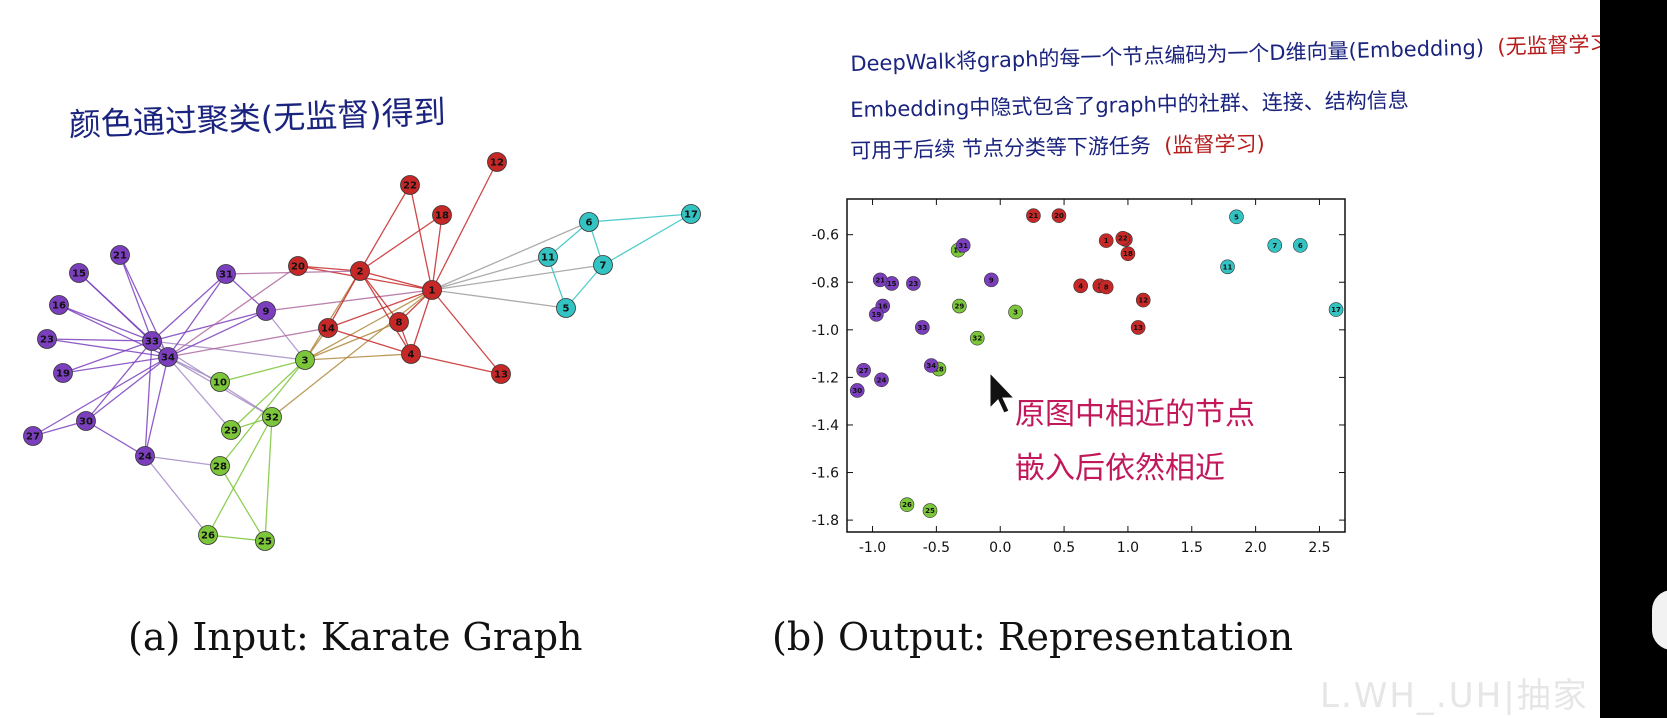  Describe the element at coordinates (226, 274) in the screenshot. I see `graph-node-31: 31` at that location.